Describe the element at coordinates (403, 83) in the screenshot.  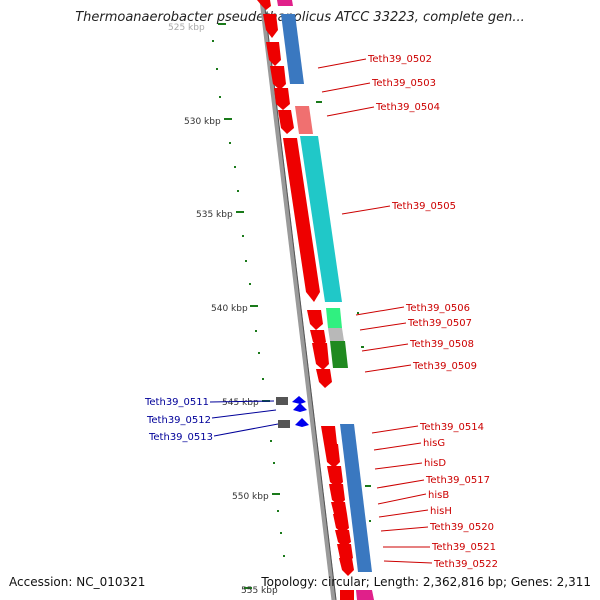
I see `gene-label: Teth39_0503` at that location.